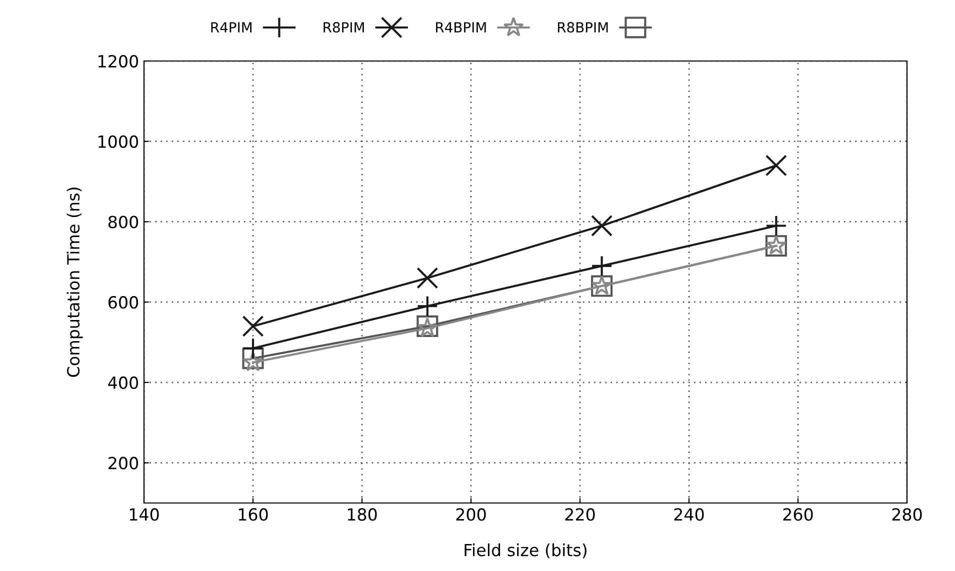 This screenshot has width=955, height=571. I want to click on x-tick-label: 140, so click(144, 514).